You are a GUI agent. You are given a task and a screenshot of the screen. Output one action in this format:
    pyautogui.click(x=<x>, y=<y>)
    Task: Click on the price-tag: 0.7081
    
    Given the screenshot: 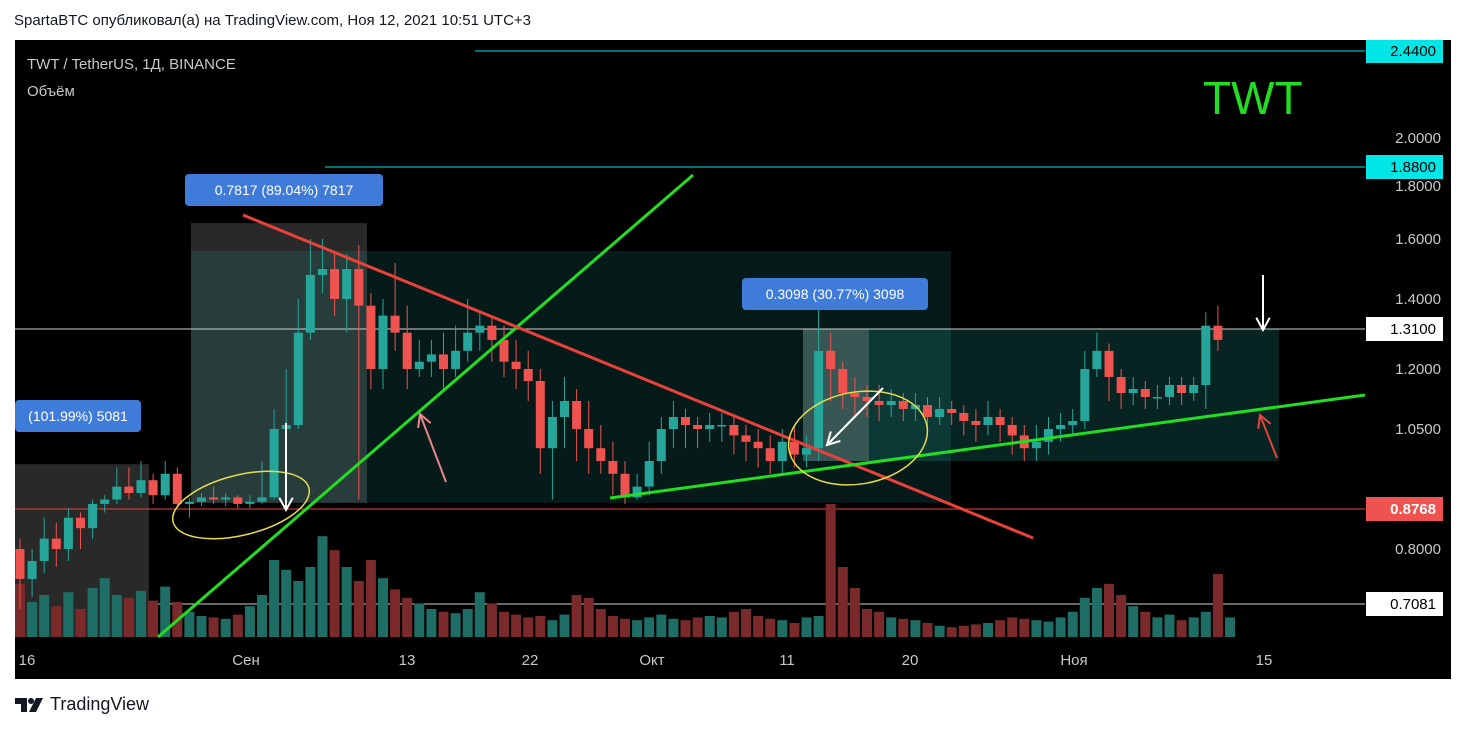 What is the action you would take?
    pyautogui.click(x=1404, y=604)
    